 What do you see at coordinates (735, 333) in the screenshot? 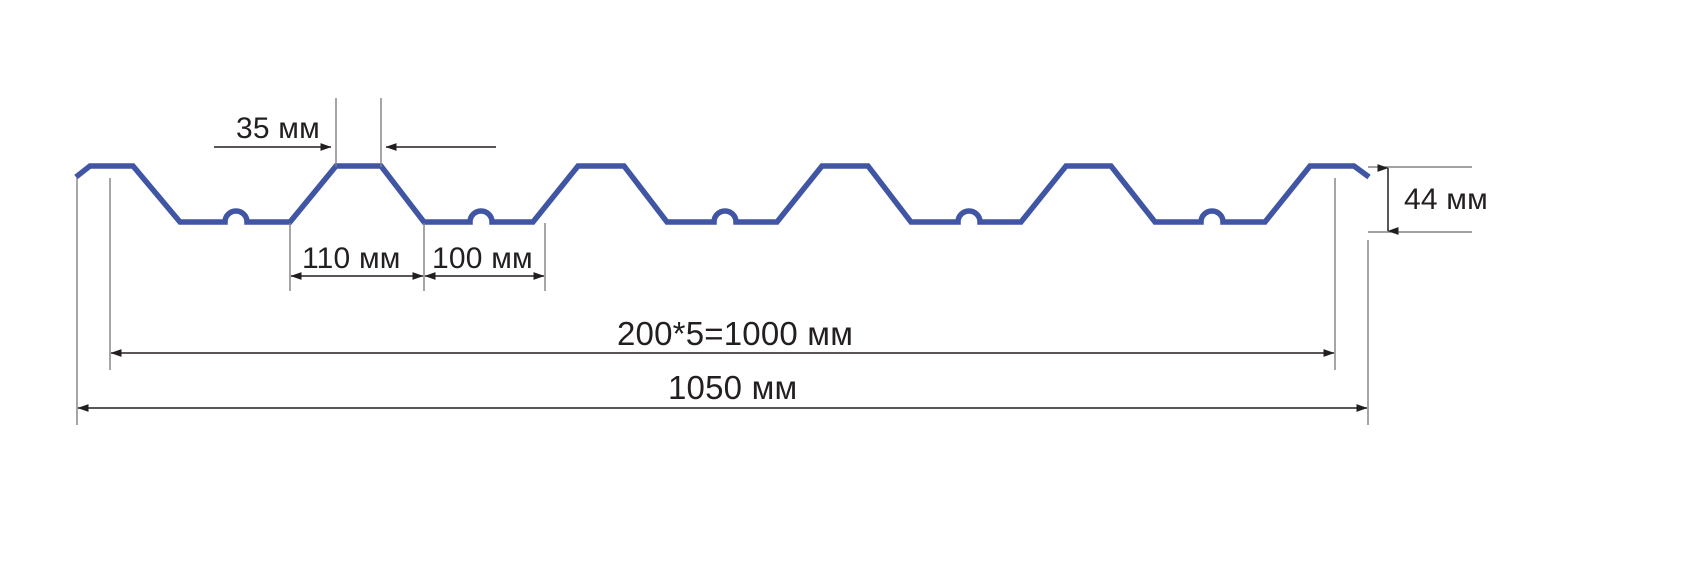
I see `dimension-label-useful-width: 200*5=1000 мм` at bounding box center [735, 333].